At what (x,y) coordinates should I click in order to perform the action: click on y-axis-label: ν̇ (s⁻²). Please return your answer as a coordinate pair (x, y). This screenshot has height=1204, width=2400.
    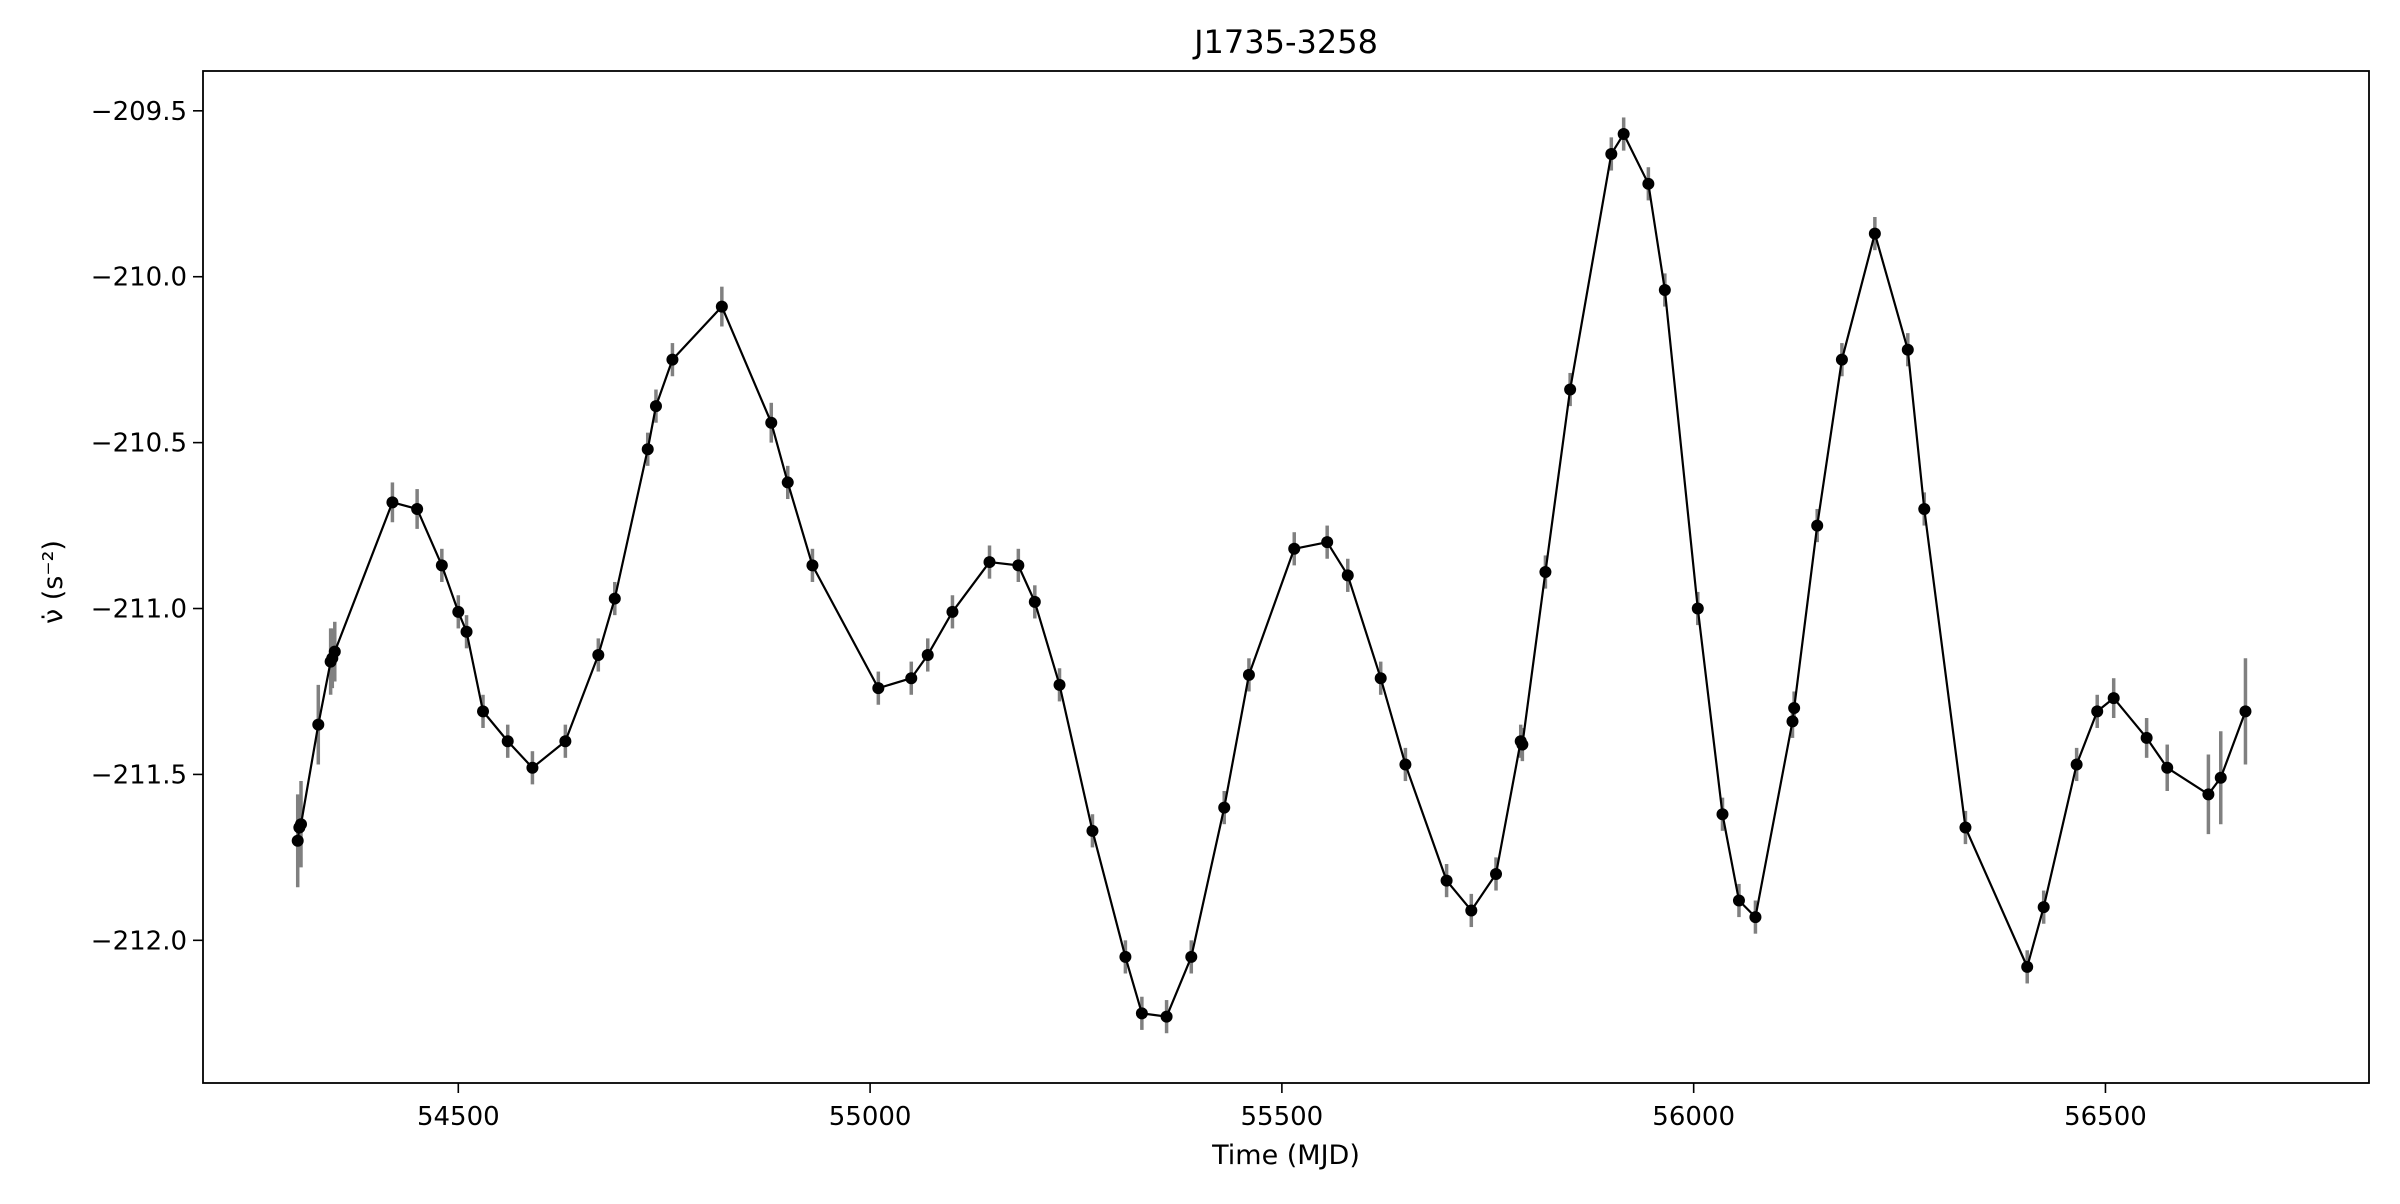
    Looking at the image, I should click on (53, 582).